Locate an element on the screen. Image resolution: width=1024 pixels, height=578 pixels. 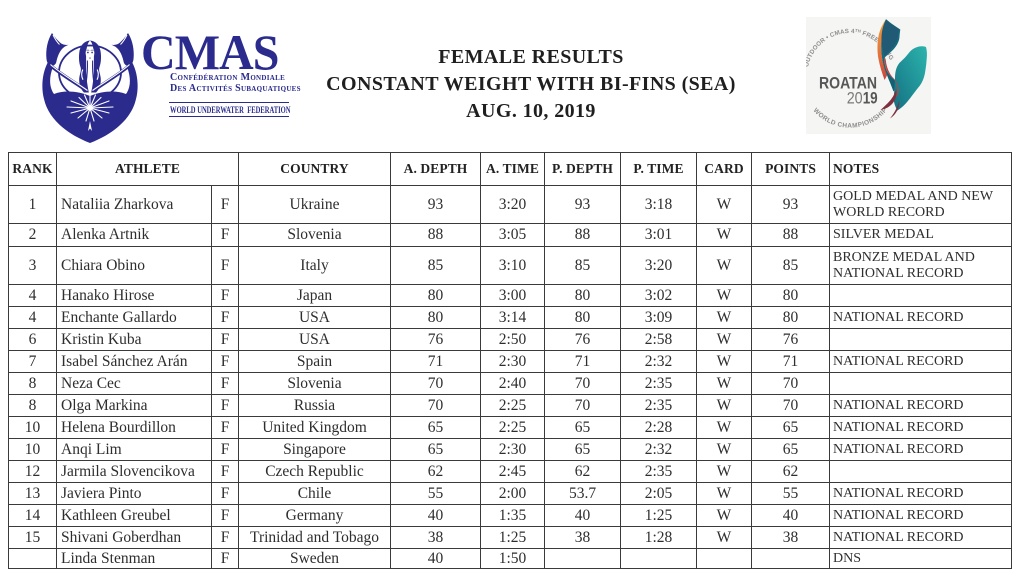
svg-text: ROATAN is located at coordinates (848, 82).